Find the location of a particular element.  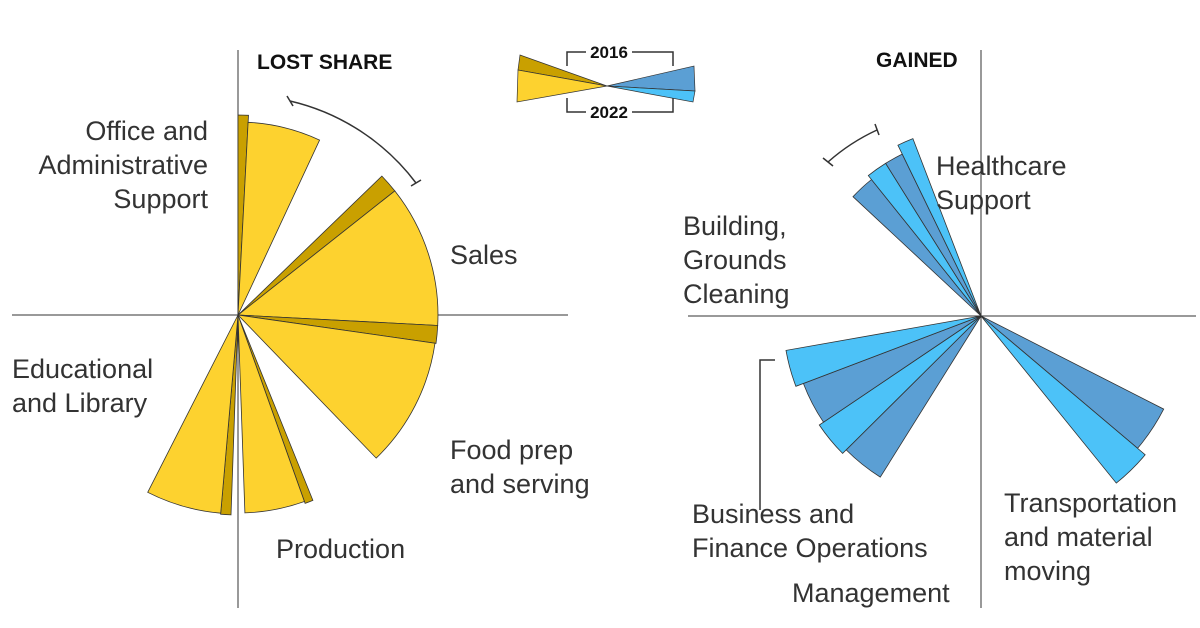

business-leader-line is located at coordinates (767, 434).